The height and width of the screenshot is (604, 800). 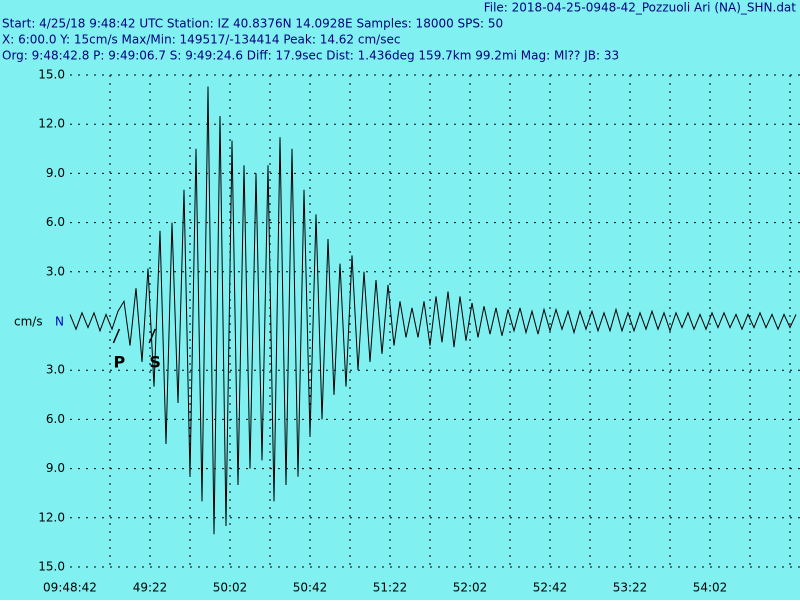 What do you see at coordinates (28, 322) in the screenshot?
I see `y-axis-label: cm/s` at bounding box center [28, 322].